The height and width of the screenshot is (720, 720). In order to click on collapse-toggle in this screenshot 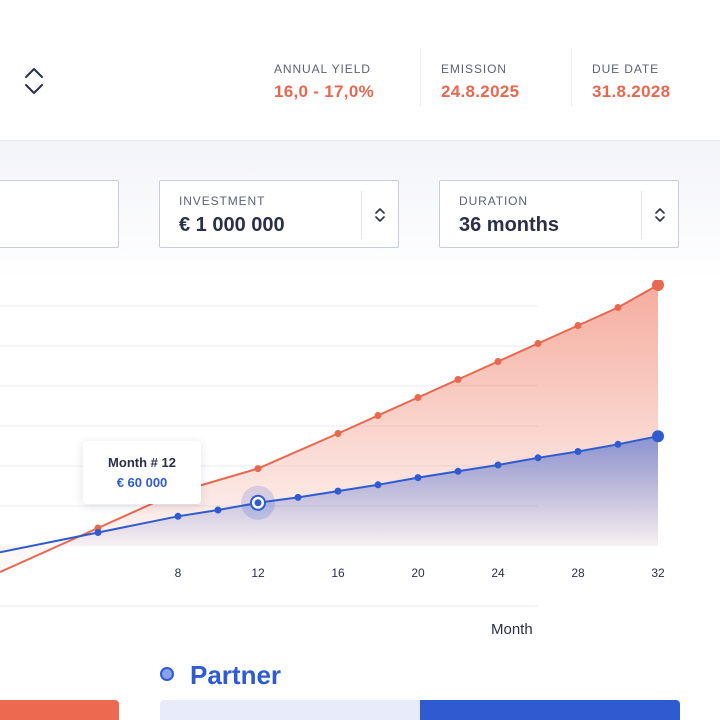, I will do `click(34, 81)`.